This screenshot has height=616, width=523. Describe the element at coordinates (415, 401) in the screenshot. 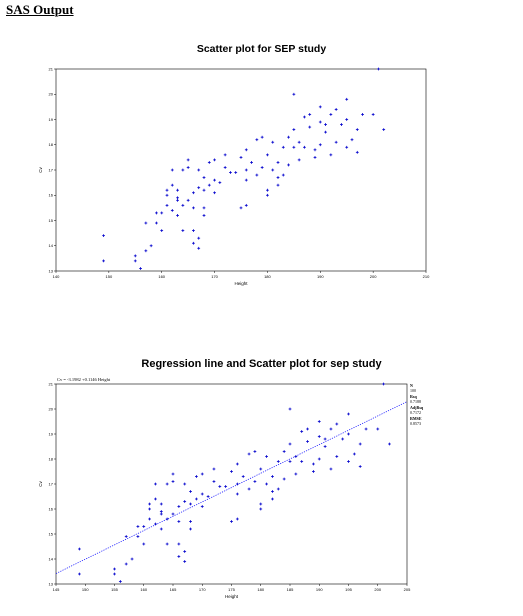

I see `stat-value: 0.7188` at that location.